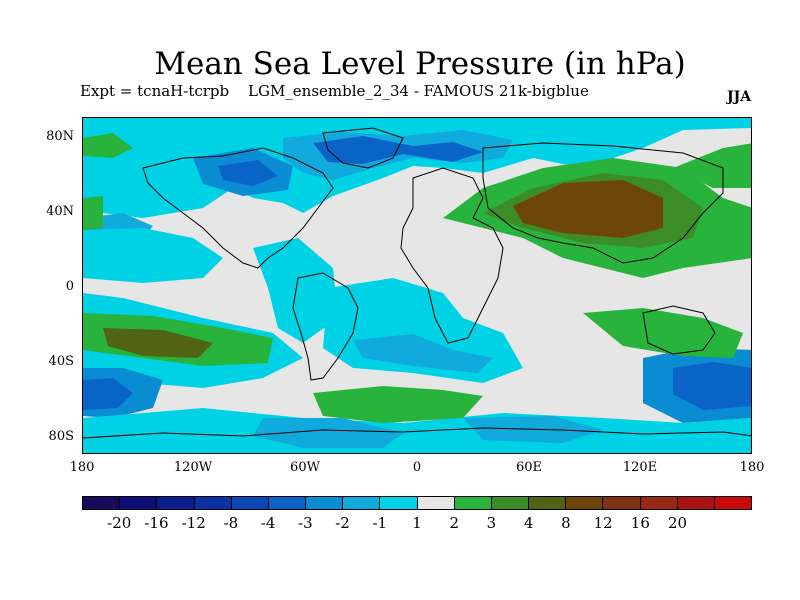 Image resolution: width=800 pixels, height=600 pixels. Describe the element at coordinates (417, 523) in the screenshot. I see `colorbar-label: 1` at that location.